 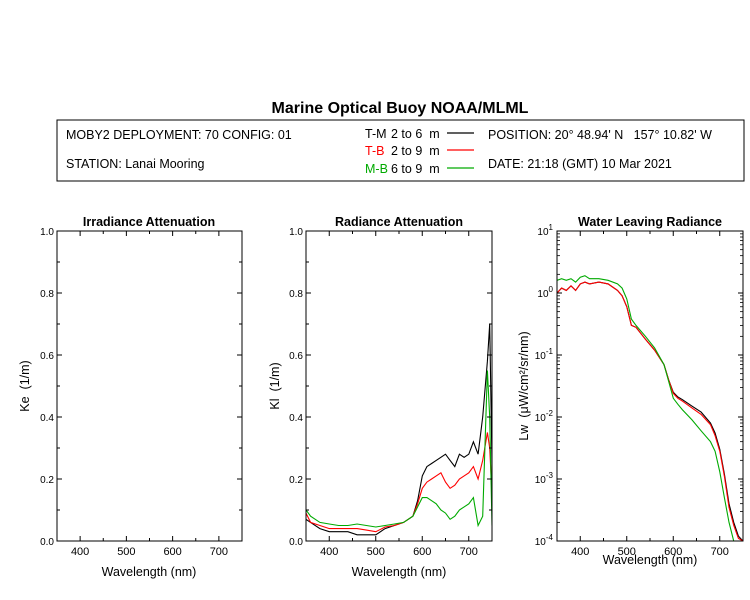 I want to click on figure-title: Marine Optical Buoy NOAA/MLML, so click(x=400, y=108).